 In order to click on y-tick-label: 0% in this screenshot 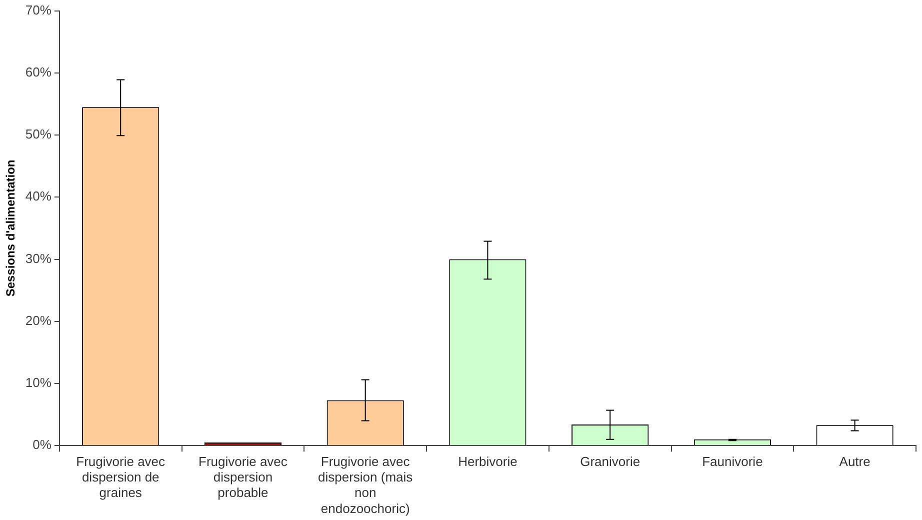, I will do `click(42, 444)`.